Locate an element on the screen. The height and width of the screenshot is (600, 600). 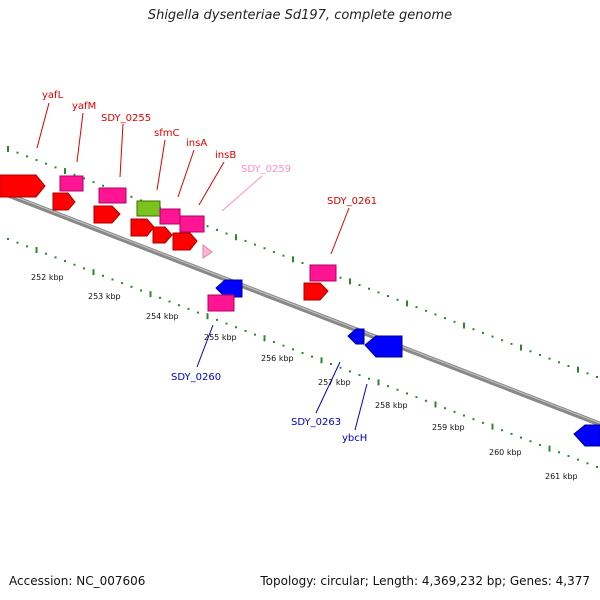
kbp-label: 261 kbp is located at coordinates (561, 476).